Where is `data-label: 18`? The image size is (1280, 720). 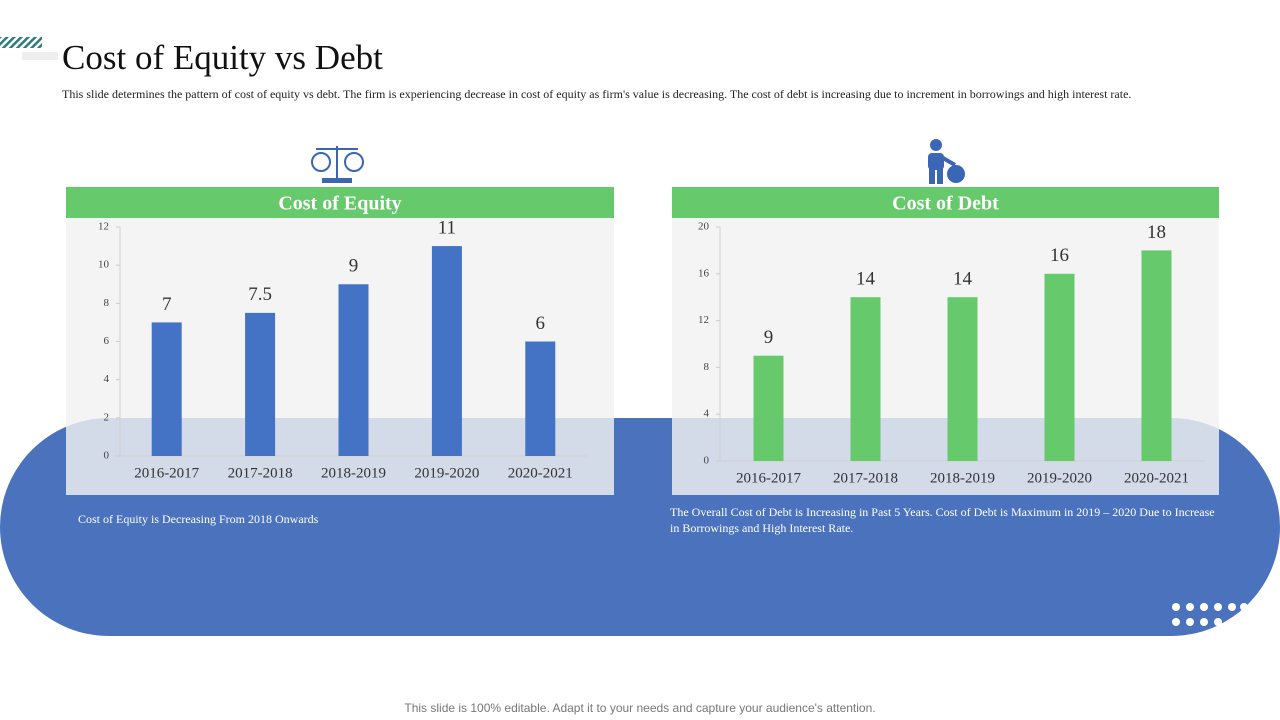 data-label: 18 is located at coordinates (1156, 232).